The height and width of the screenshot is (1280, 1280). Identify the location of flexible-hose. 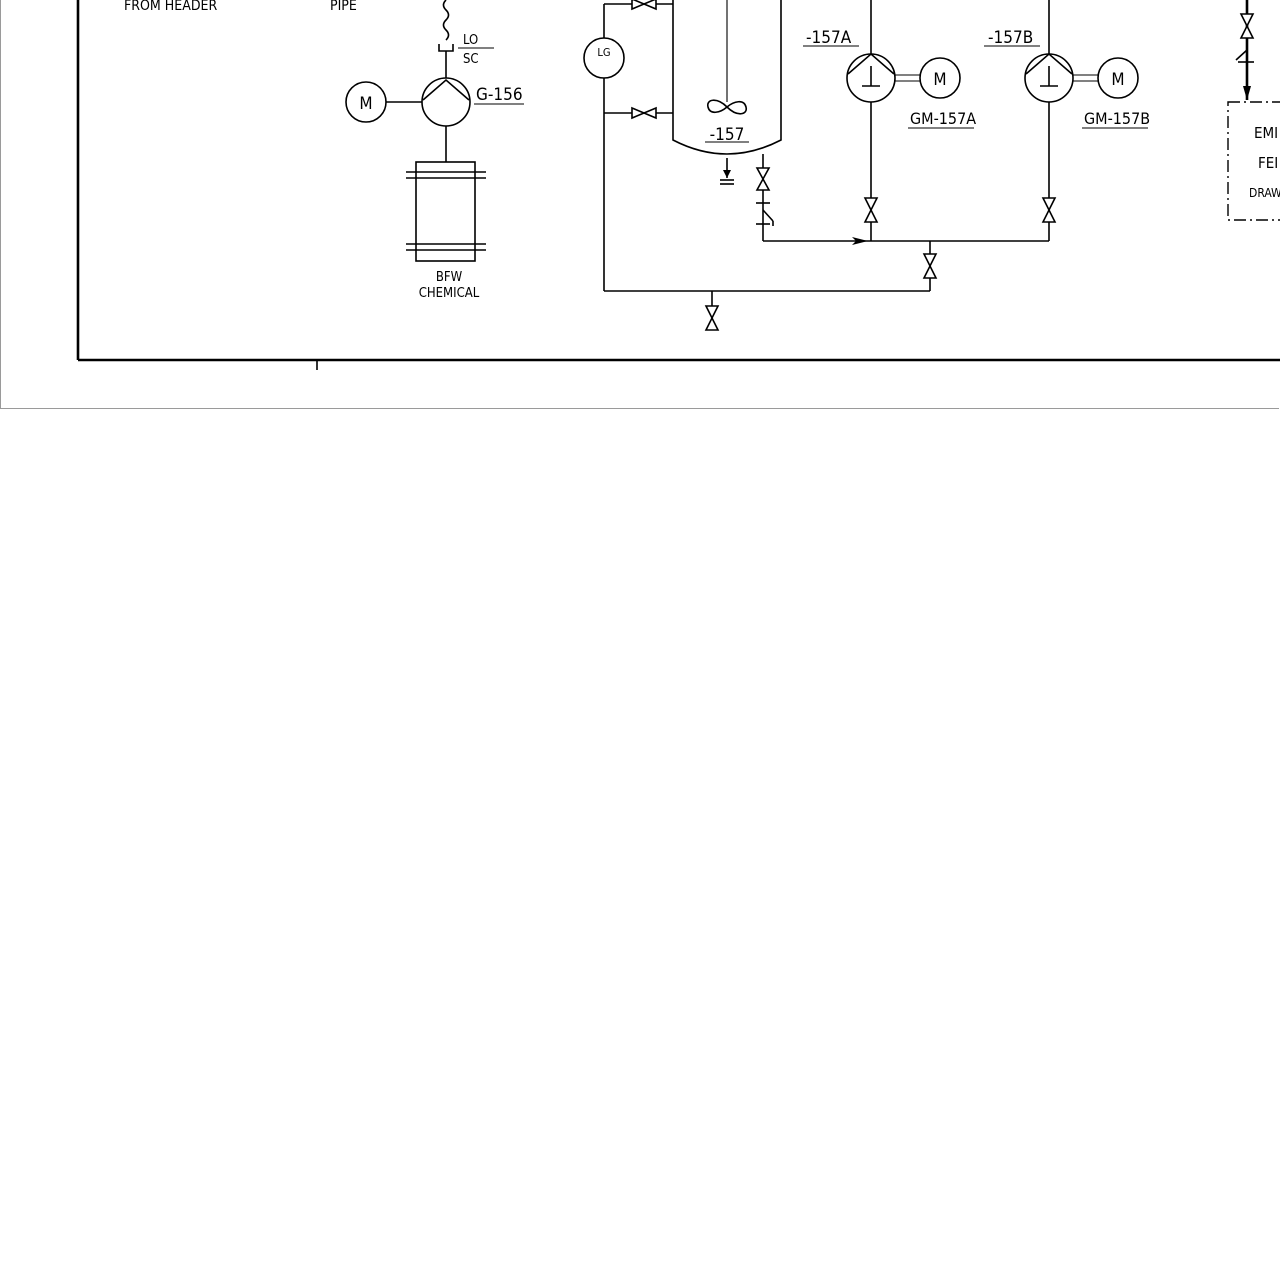
(446, 20).